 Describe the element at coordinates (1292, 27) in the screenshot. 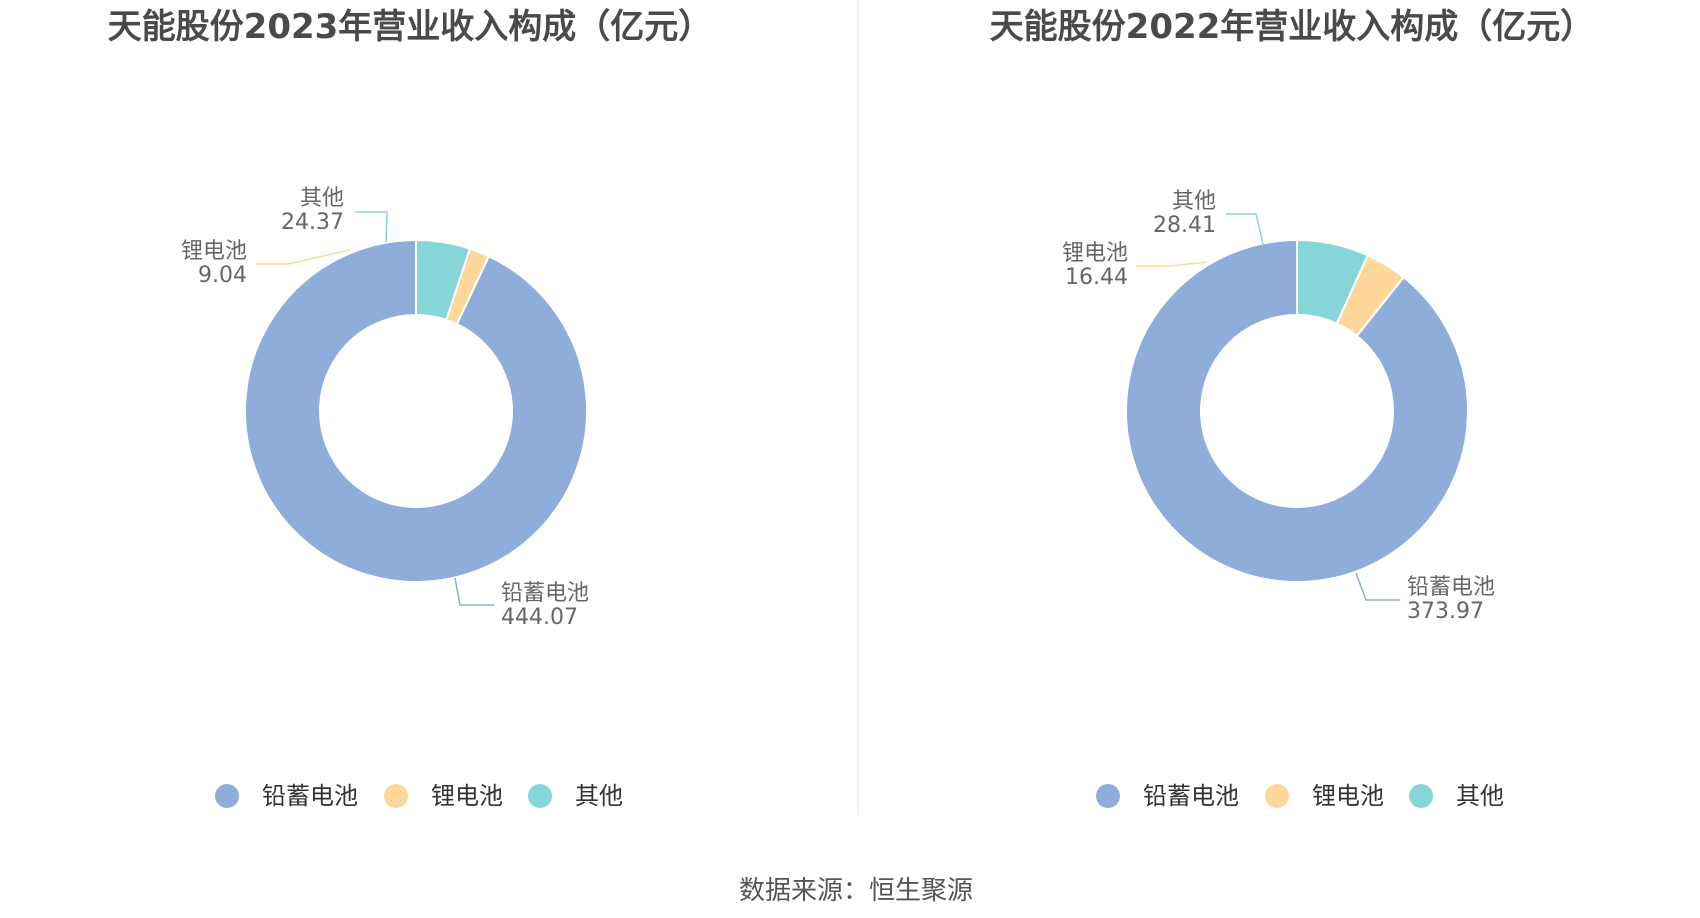

I see `chart-title-2022: 天能股份2022年营业收入构成（亿元）` at that location.